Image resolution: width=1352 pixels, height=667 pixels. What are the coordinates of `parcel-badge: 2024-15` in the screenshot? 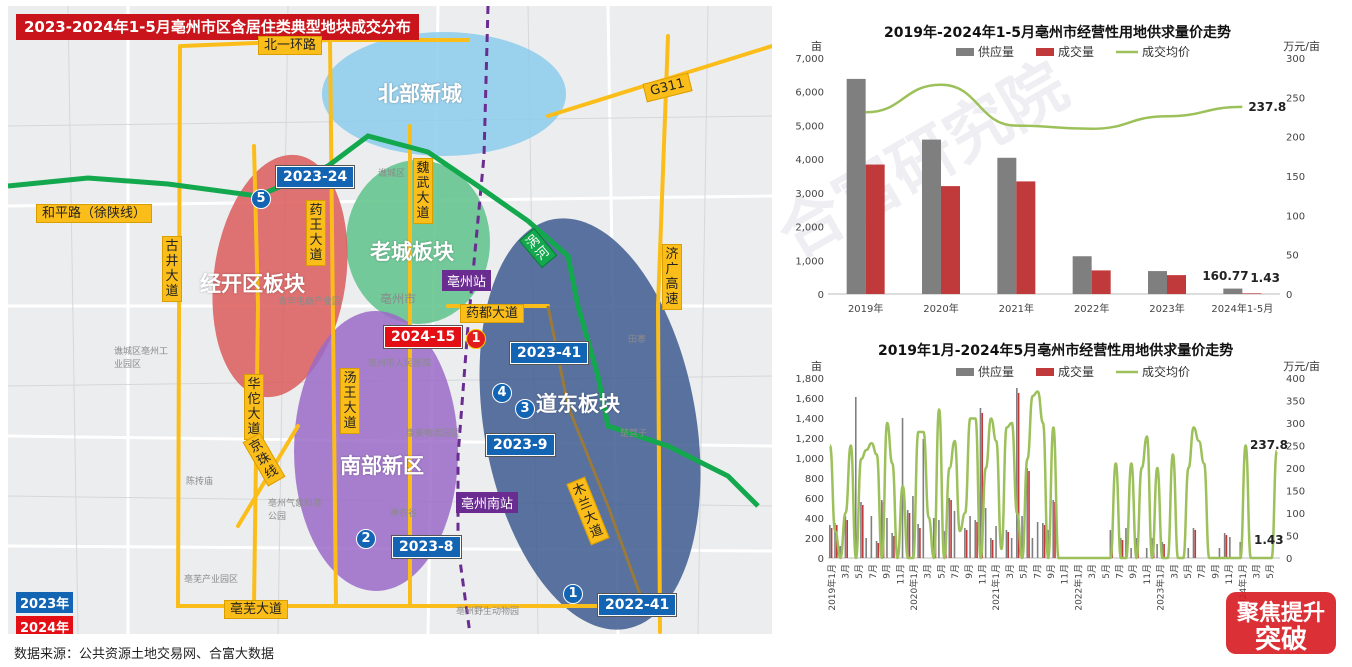 It's located at (423, 337).